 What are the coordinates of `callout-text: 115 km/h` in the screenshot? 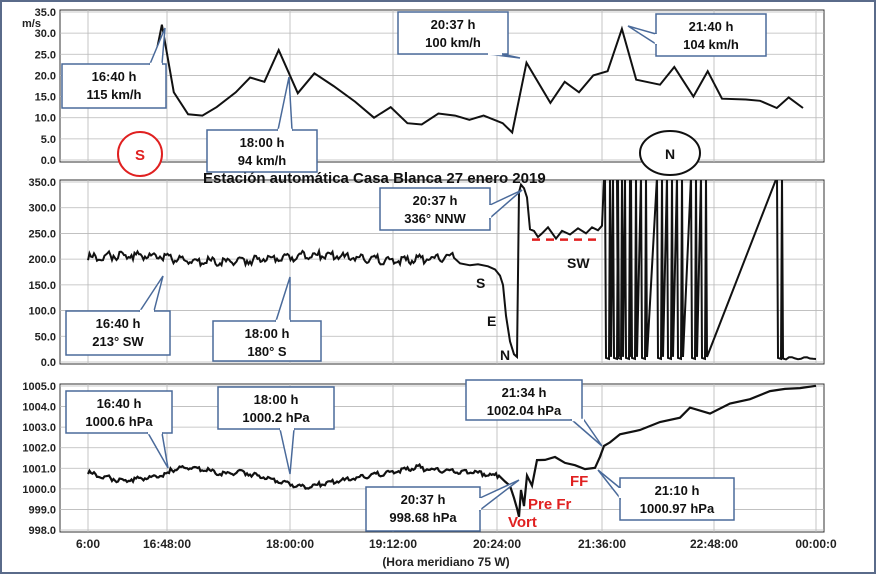 It's located at (114, 94).